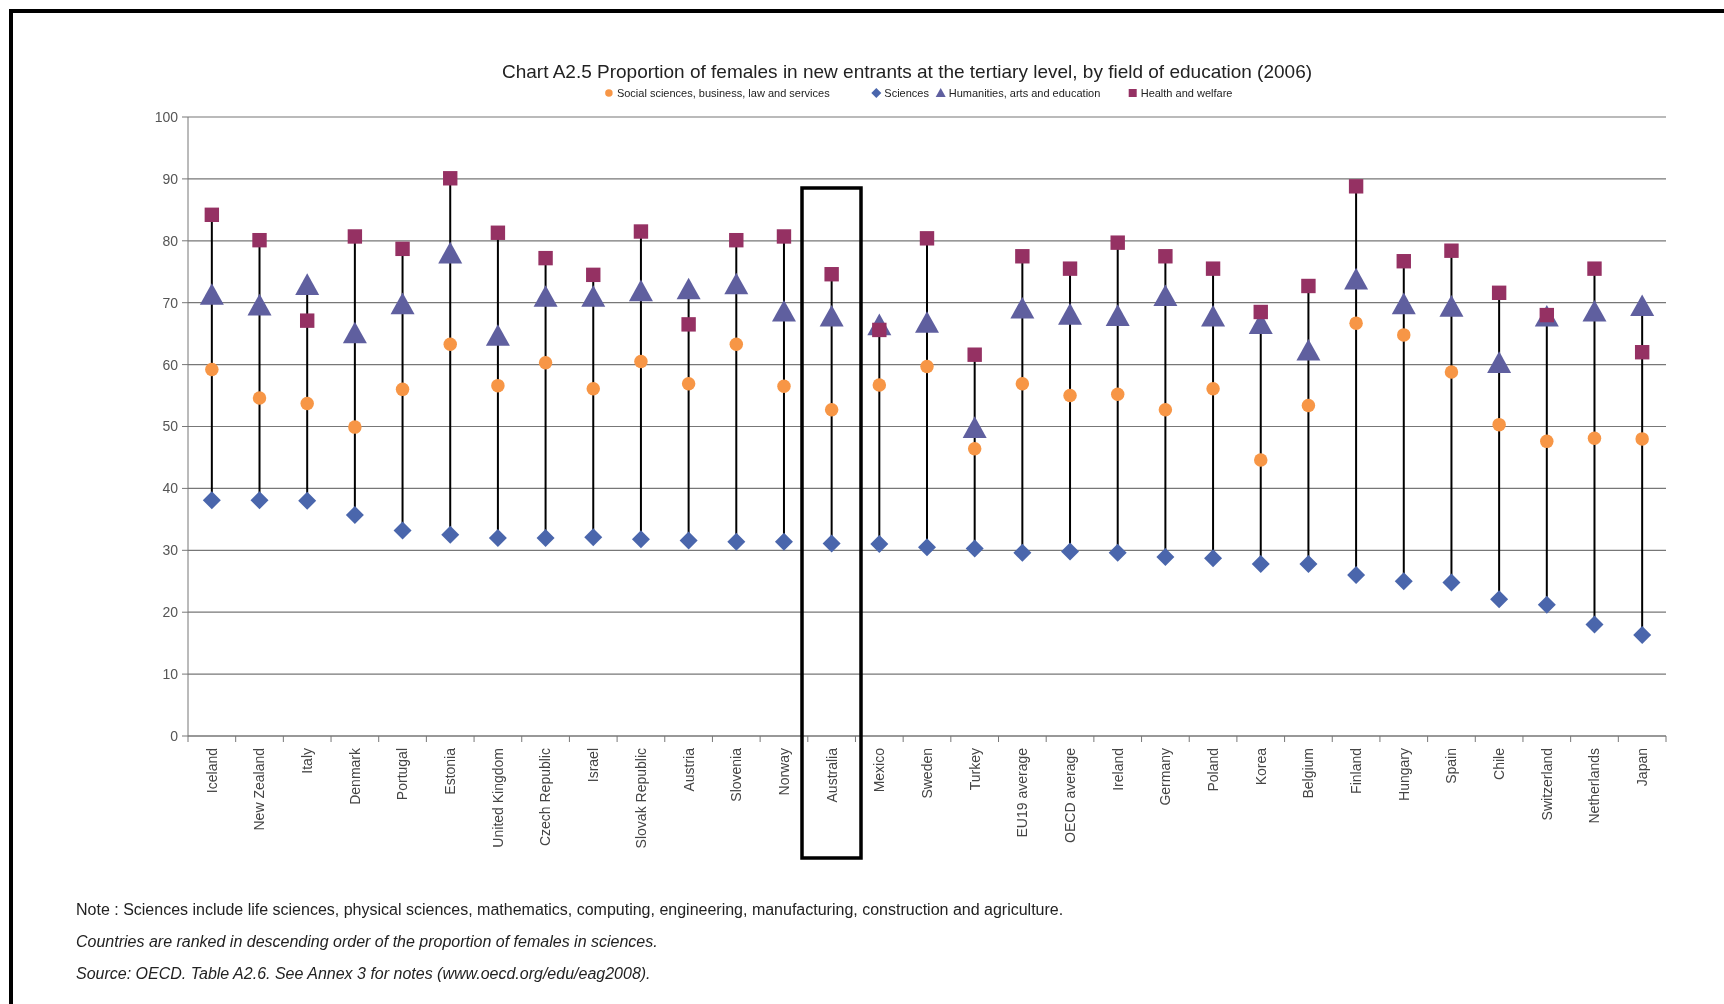 The image size is (1724, 1004). What do you see at coordinates (1451, 766) in the screenshot?
I see `x-tick-label: Spain` at bounding box center [1451, 766].